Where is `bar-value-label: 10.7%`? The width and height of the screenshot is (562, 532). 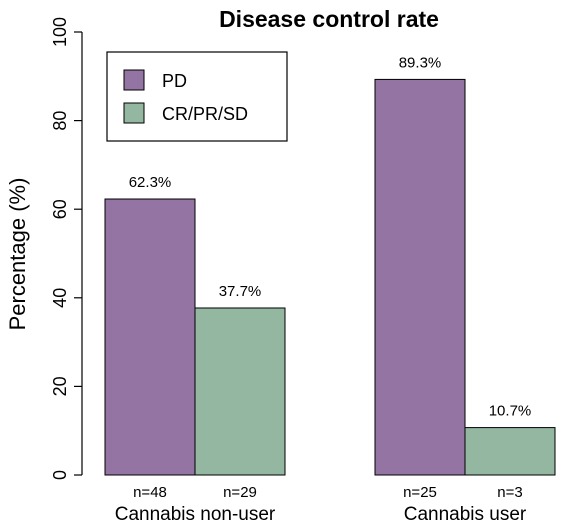 bar-value-label: 10.7% is located at coordinates (510, 411).